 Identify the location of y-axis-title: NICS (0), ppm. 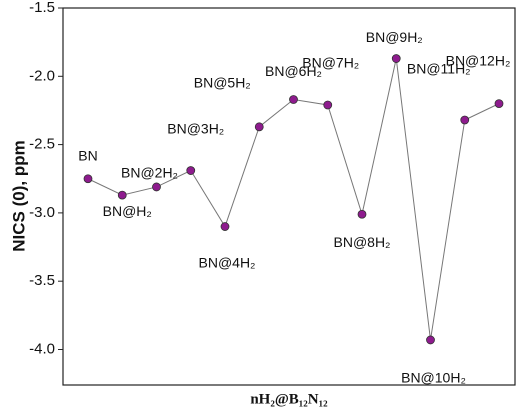
(18, 195).